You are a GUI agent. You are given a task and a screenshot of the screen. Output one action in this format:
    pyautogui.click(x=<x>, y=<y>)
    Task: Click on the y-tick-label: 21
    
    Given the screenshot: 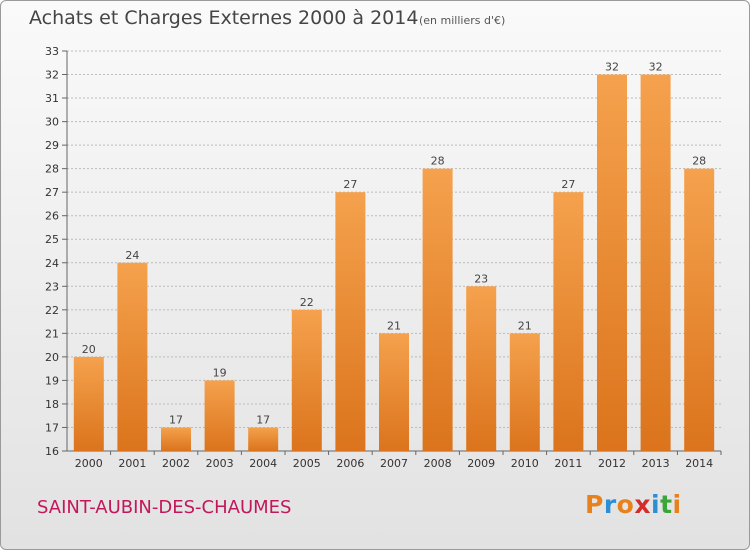 What is the action you would take?
    pyautogui.click(x=52, y=333)
    